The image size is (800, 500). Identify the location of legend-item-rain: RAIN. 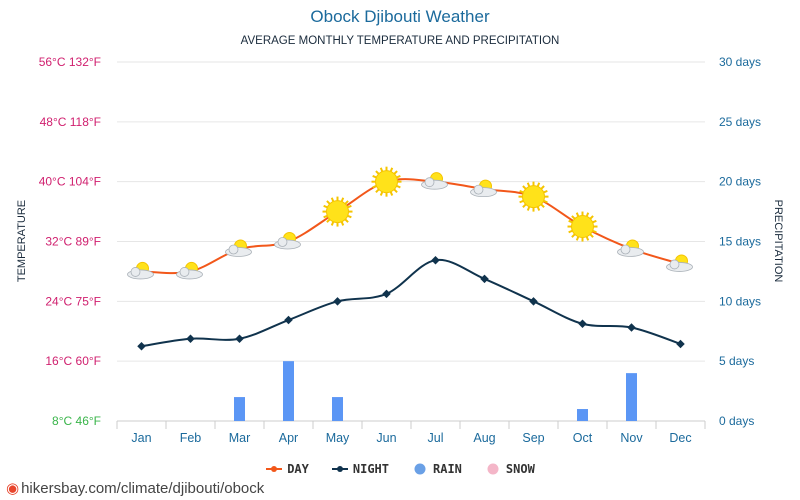
(436, 469).